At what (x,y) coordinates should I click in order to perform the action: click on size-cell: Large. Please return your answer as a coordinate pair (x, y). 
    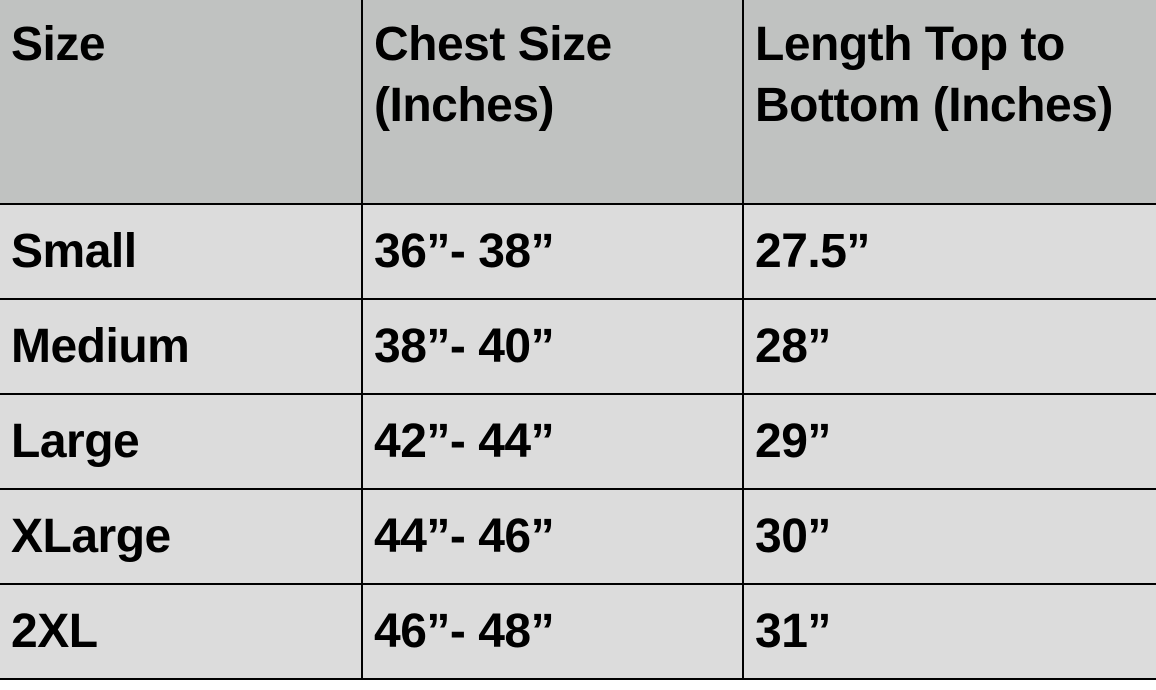
    Looking at the image, I should click on (181, 441).